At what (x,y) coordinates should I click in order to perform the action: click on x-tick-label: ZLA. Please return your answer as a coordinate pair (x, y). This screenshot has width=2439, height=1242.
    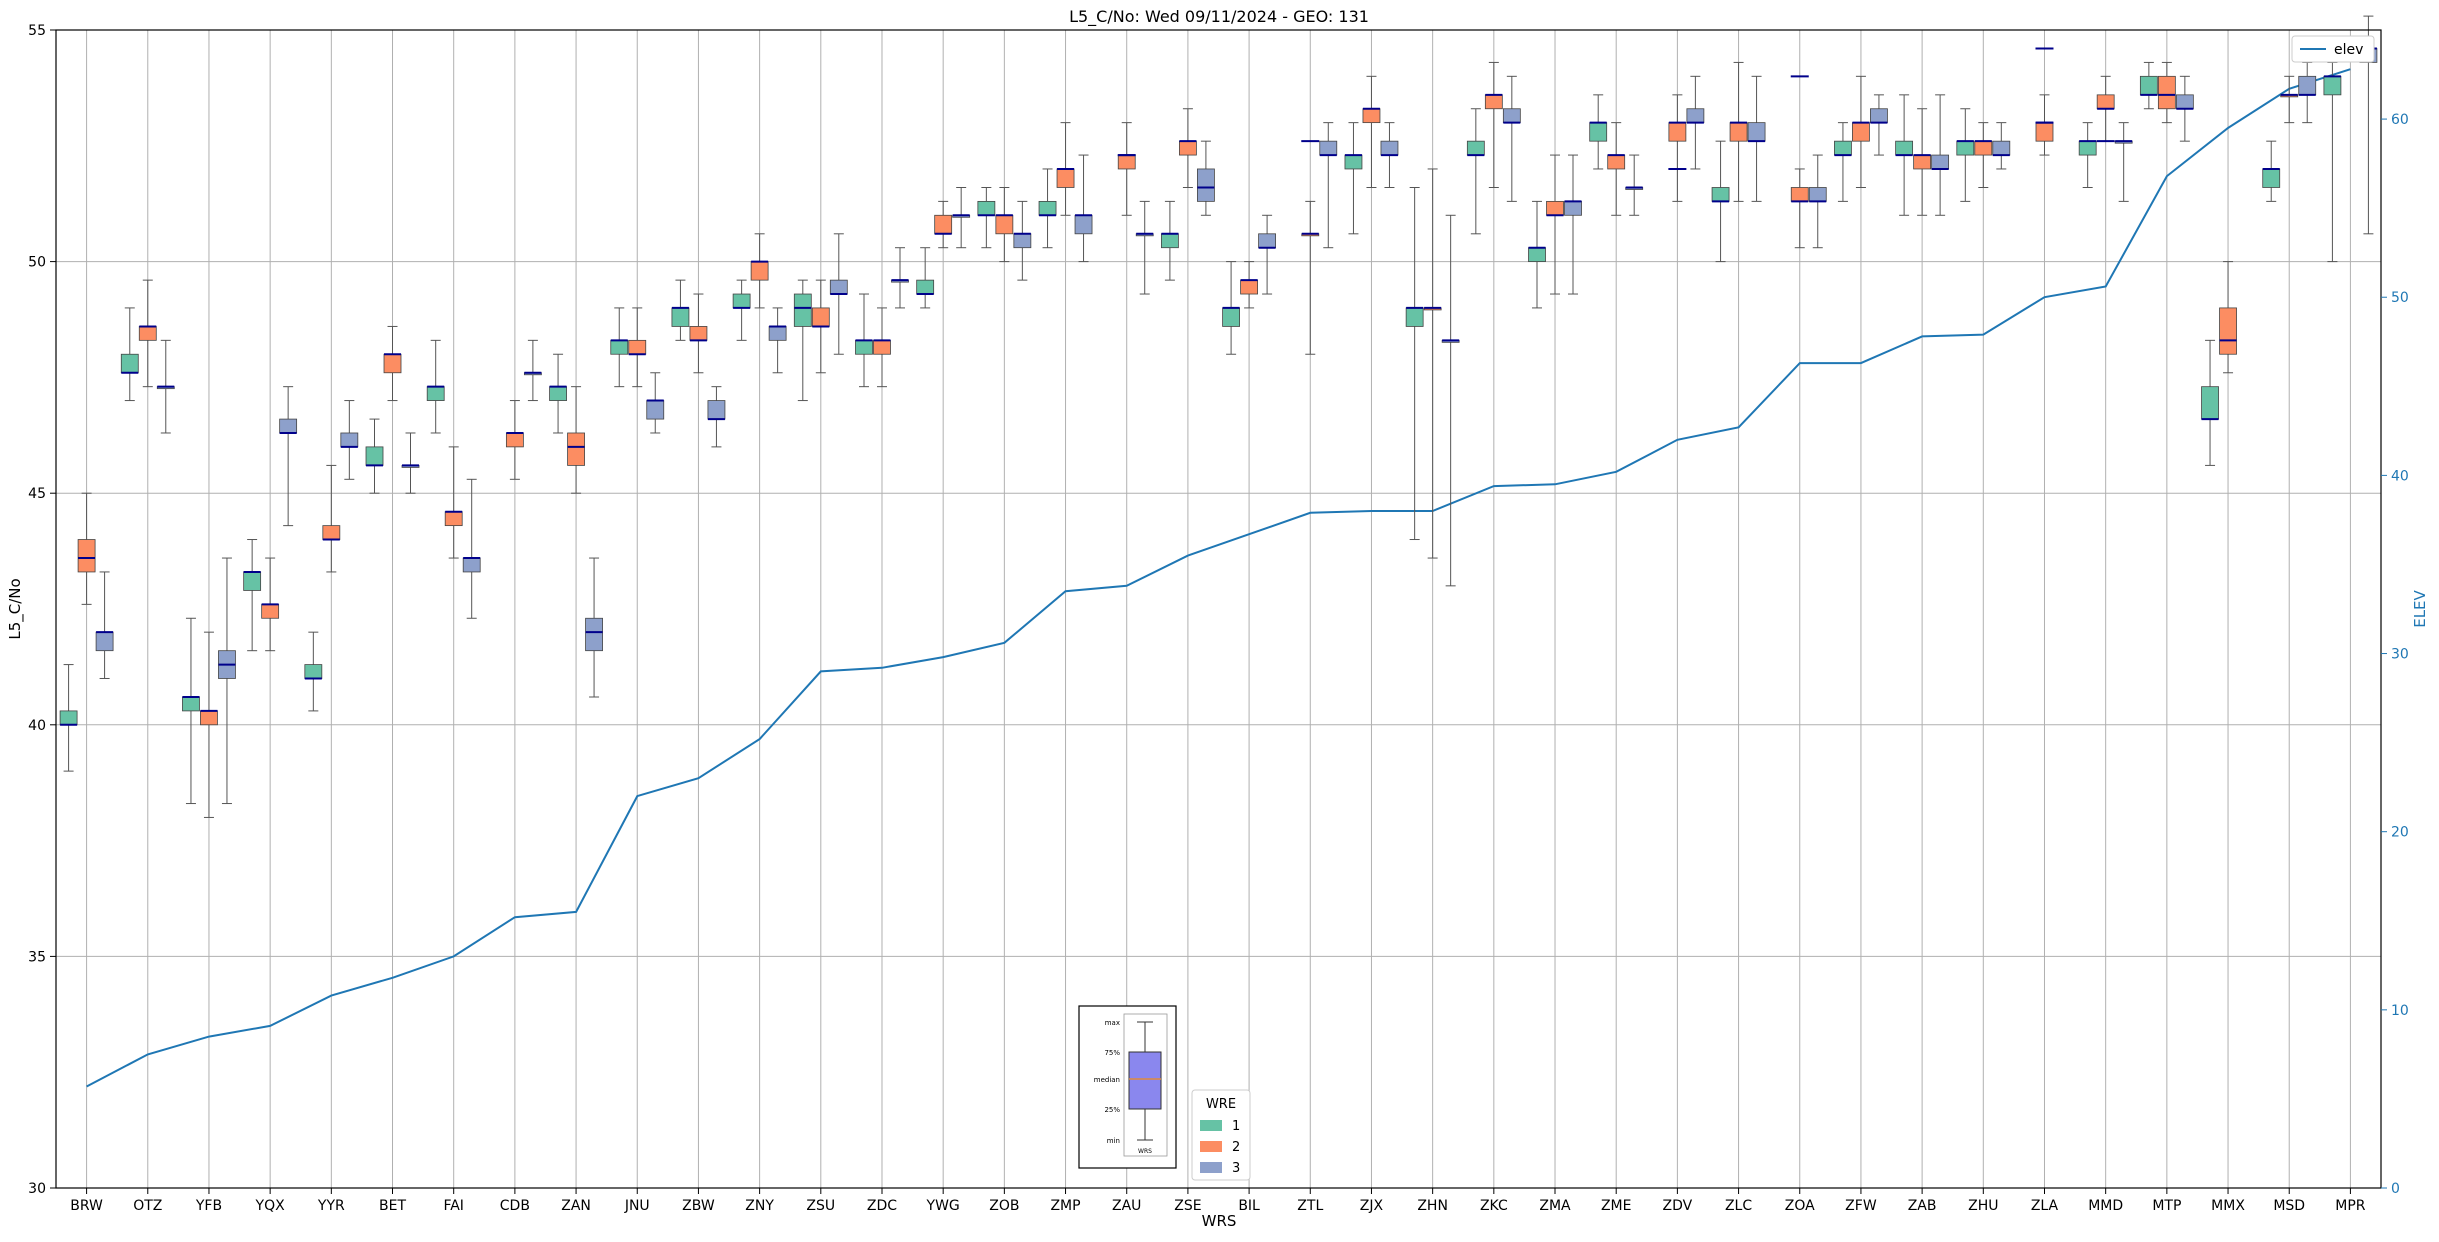
    Looking at the image, I should click on (2045, 1206).